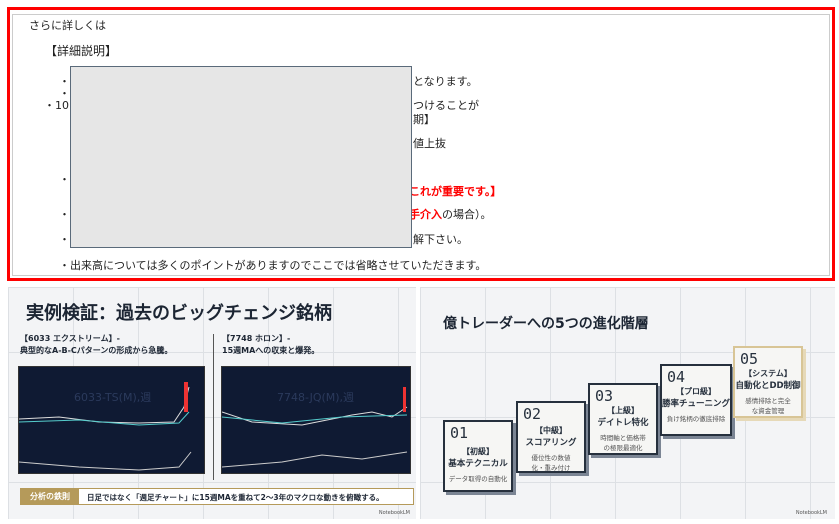  I want to click on stock-right-desc: 15週MAへの収束と爆発。, so click(271, 350).